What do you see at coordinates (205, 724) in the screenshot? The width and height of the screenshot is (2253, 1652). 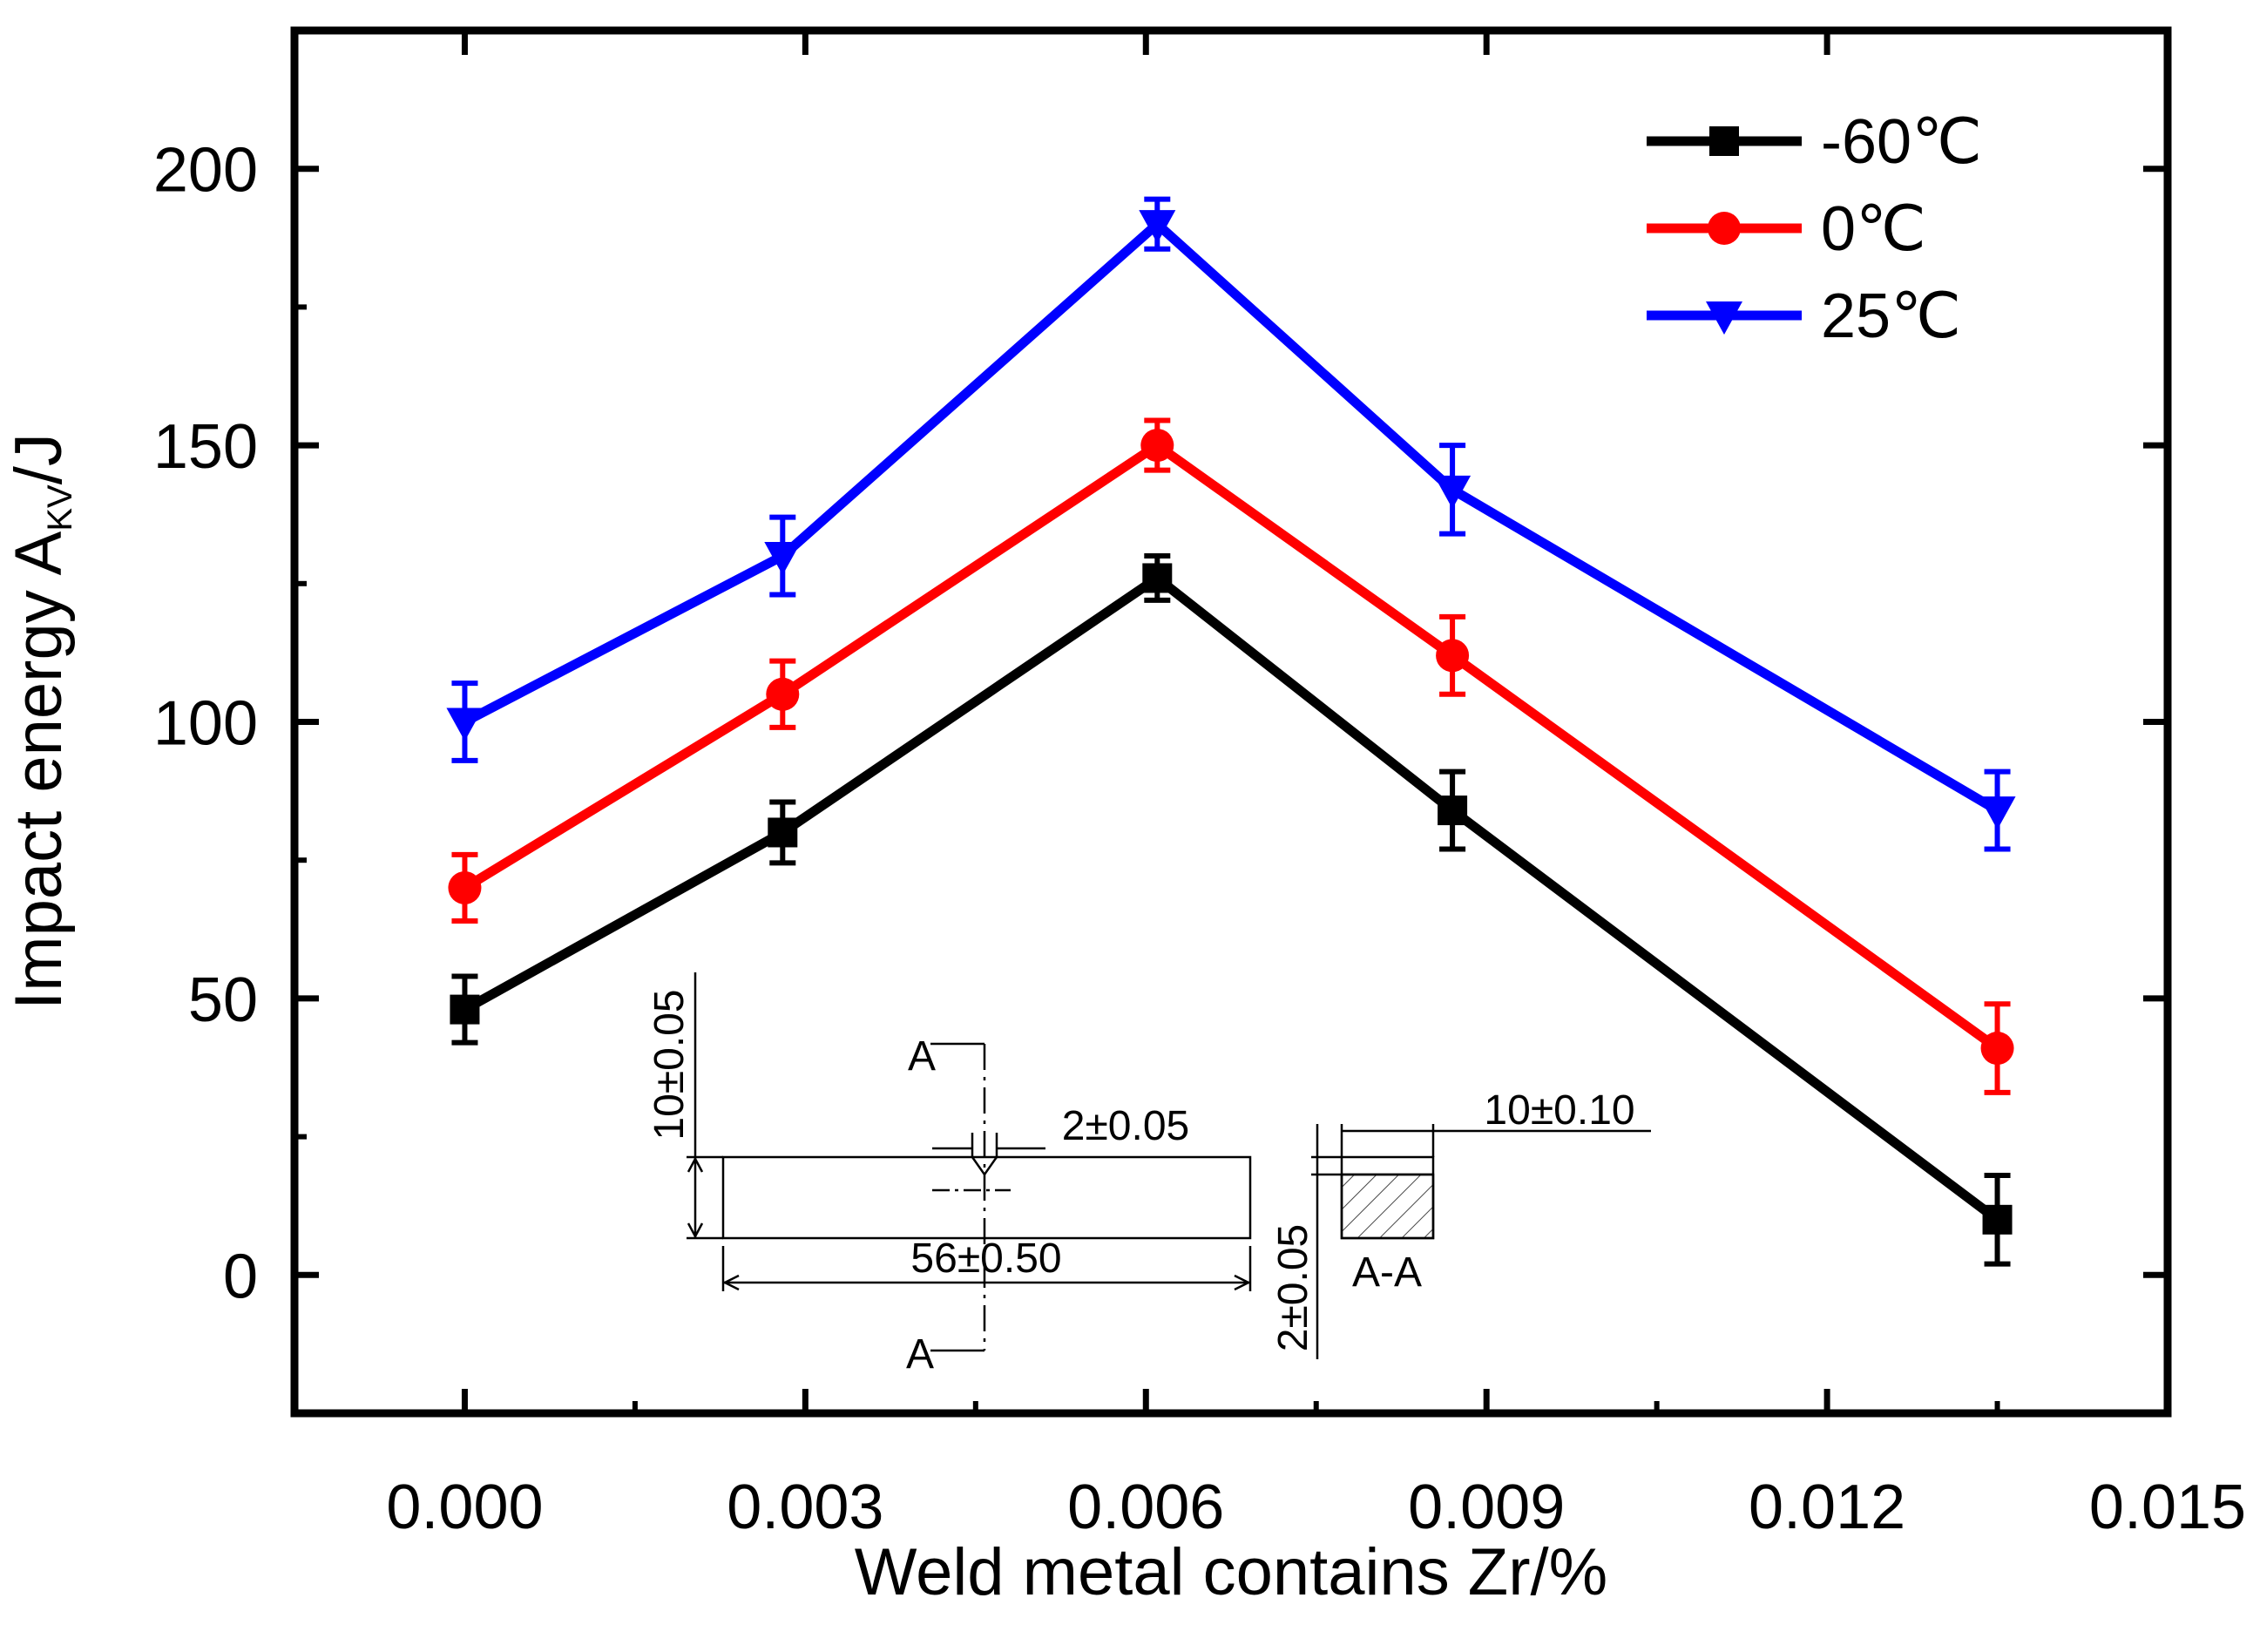 I see `y-tick-label: 100` at bounding box center [205, 724].